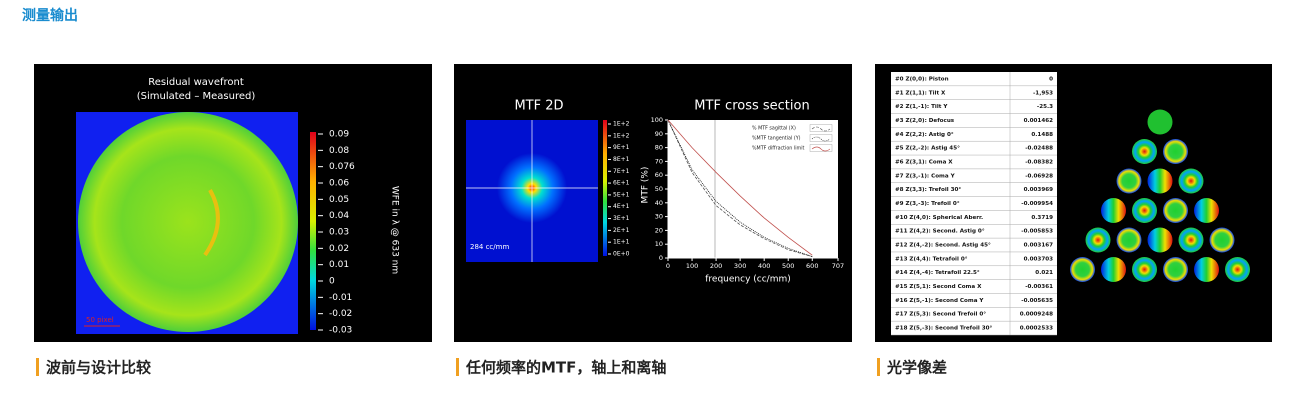 Image resolution: width=1300 pixels, height=405 pixels. What do you see at coordinates (922, 79) in the screenshot?
I see `cell-label: #0 Z(0,0): Piston` at bounding box center [922, 79].